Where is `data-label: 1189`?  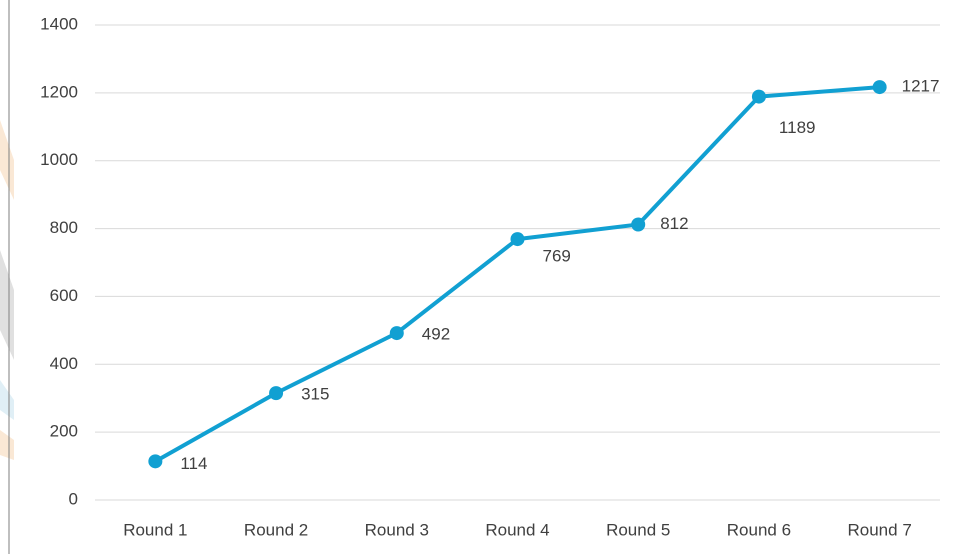 data-label: 1189 is located at coordinates (797, 127).